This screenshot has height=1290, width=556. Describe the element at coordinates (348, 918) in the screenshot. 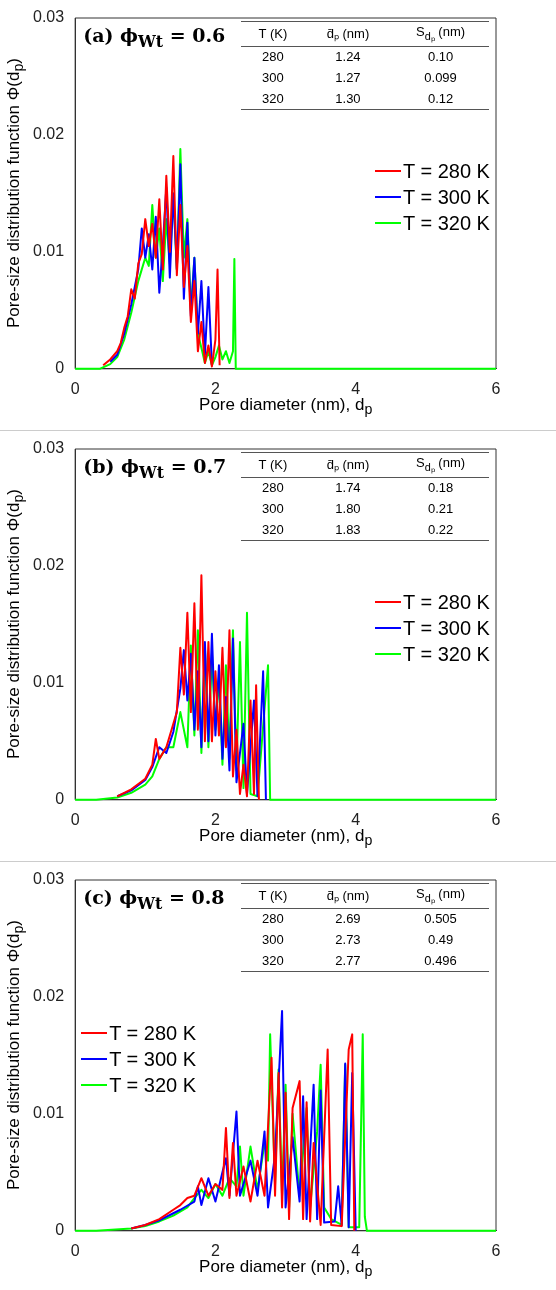

I see `annotation: 2.69` at that location.